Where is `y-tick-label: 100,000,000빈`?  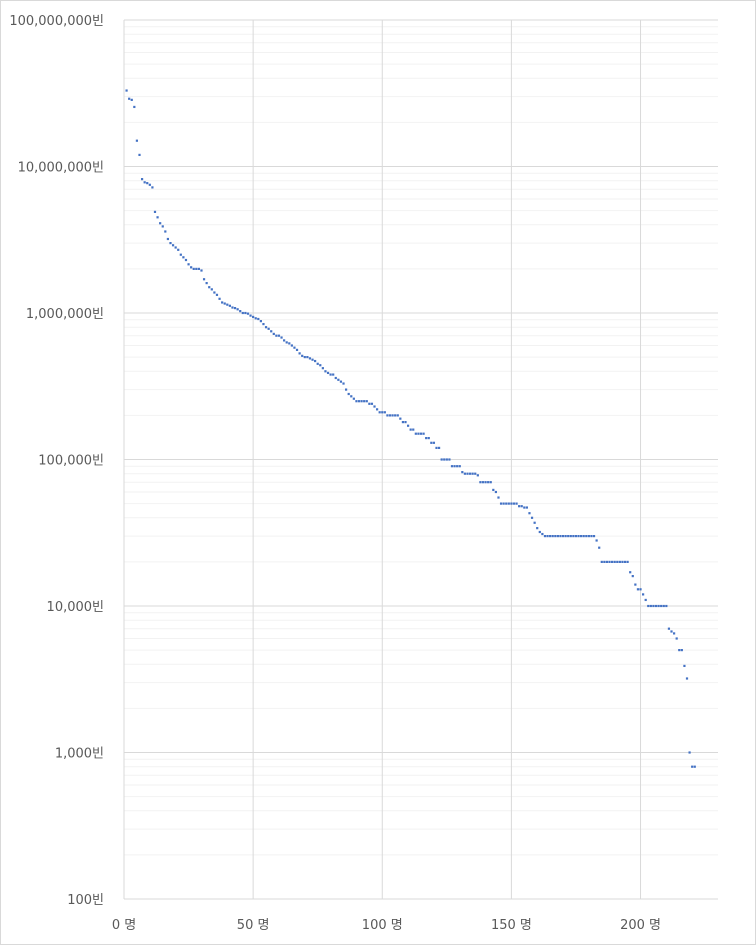 y-tick-label: 100,000,000빈 is located at coordinates (56, 21).